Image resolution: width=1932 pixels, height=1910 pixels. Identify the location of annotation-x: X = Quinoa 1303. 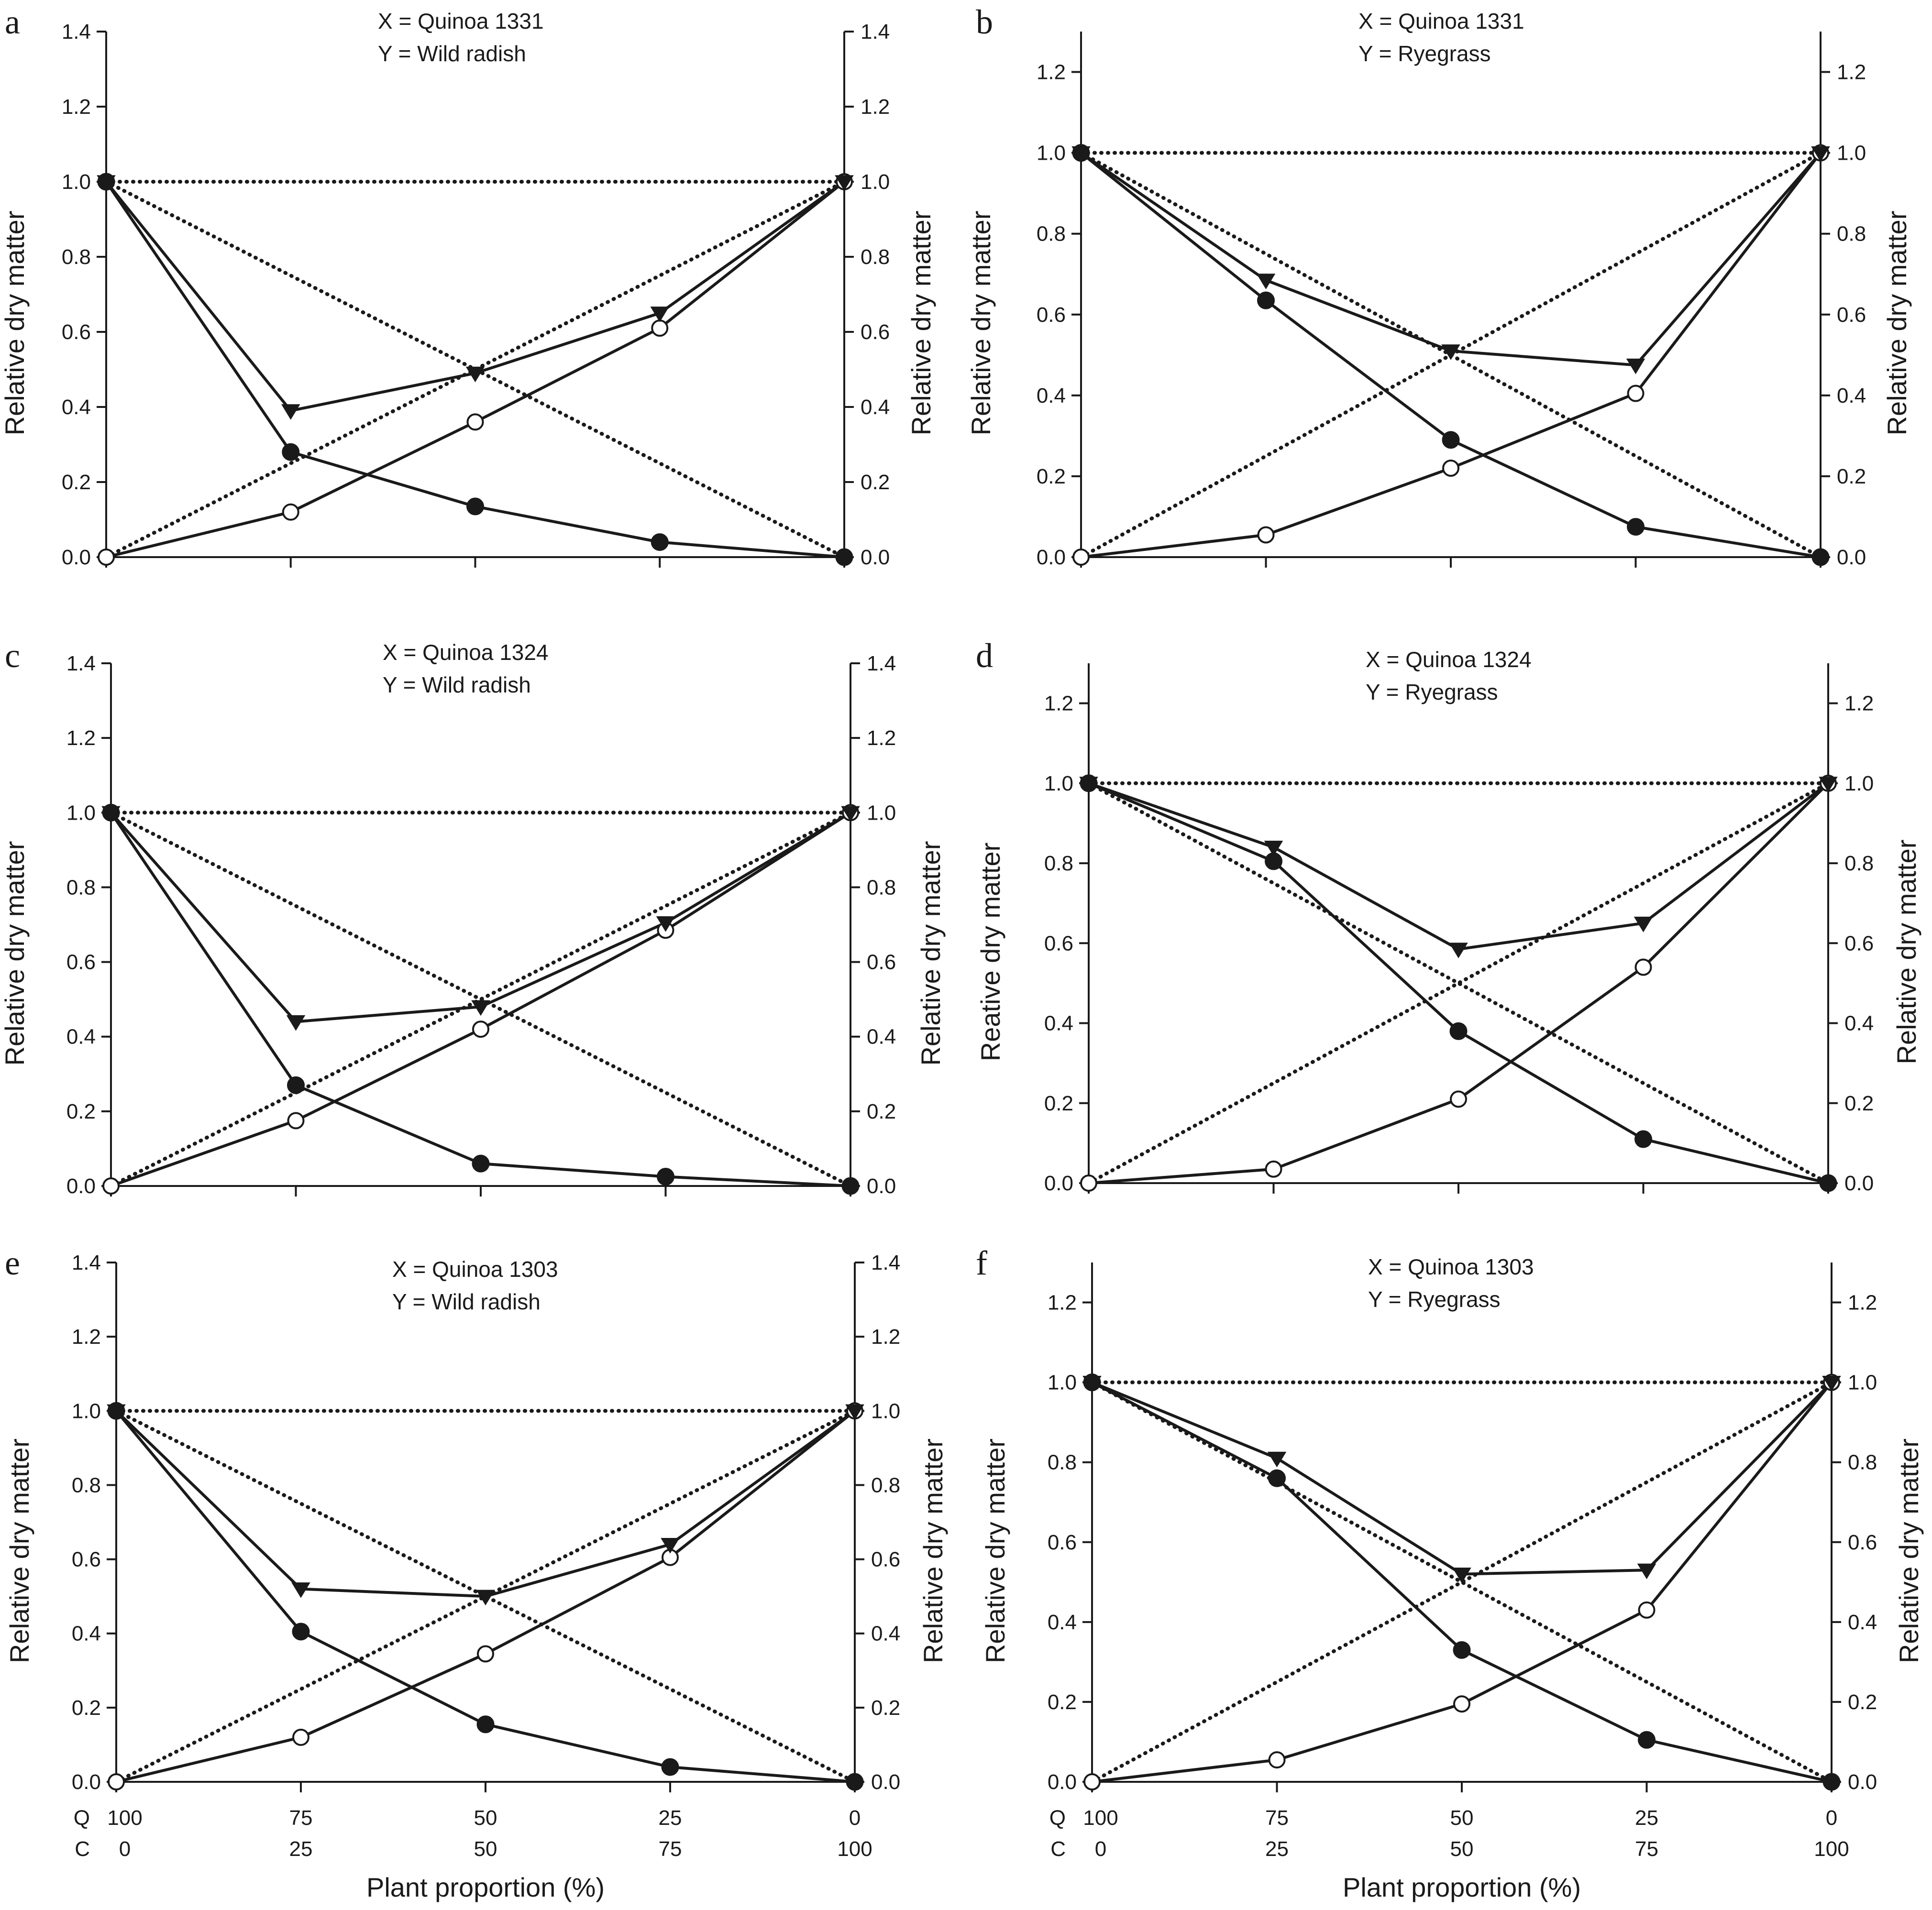
(475, 1269).